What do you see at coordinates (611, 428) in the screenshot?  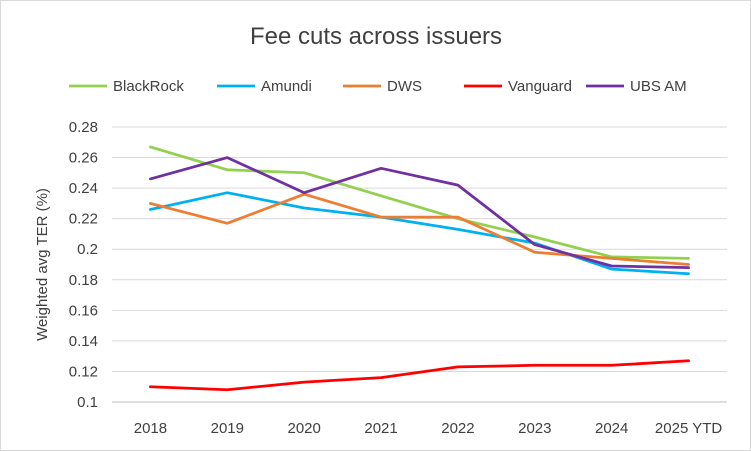 I see `x-tick-label: 2024` at bounding box center [611, 428].